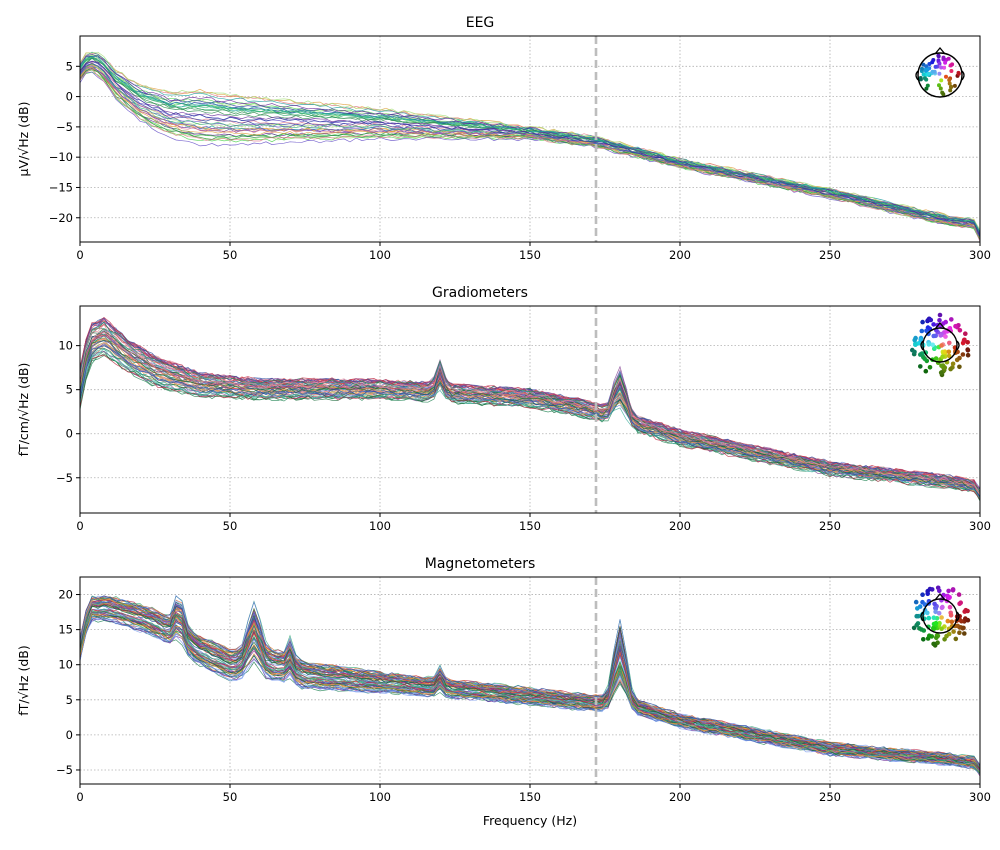 The width and height of the screenshot is (1000, 850). Describe the element at coordinates (61, 157) in the screenshot. I see `y-tick-label: −10` at that location.